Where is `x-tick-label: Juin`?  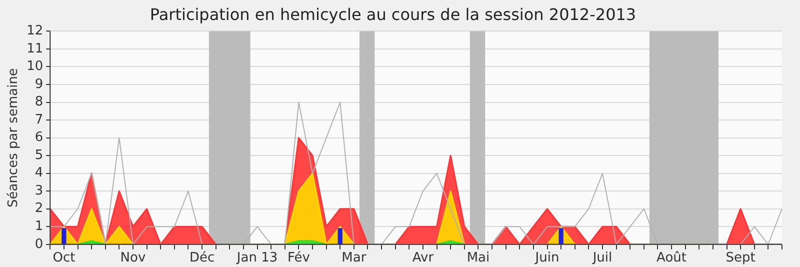 x-tick-label: Juin is located at coordinates (547, 258).